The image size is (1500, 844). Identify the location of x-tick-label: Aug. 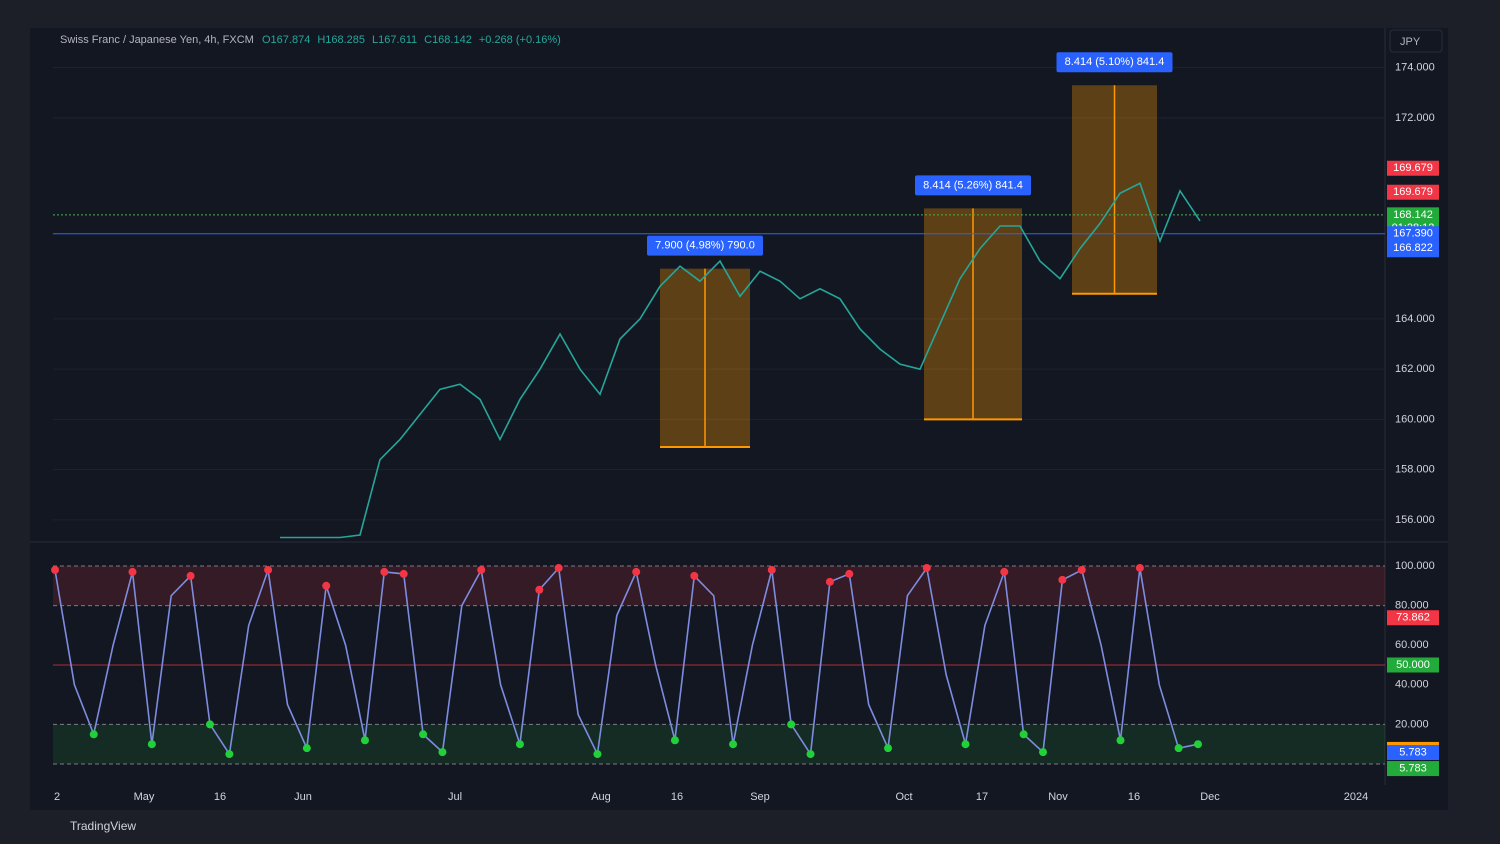
(601, 797).